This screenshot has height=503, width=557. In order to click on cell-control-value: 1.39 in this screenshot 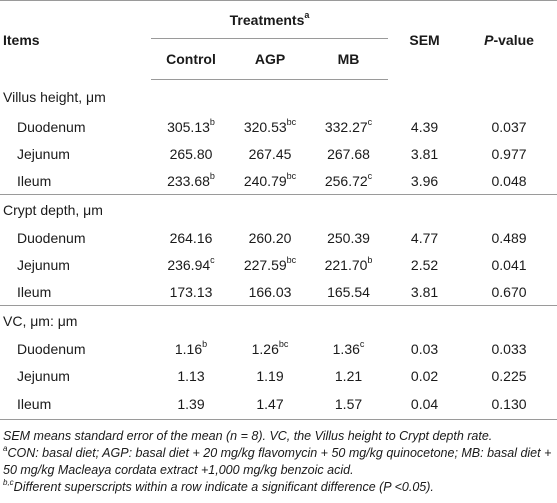, I will do `click(191, 404)`.